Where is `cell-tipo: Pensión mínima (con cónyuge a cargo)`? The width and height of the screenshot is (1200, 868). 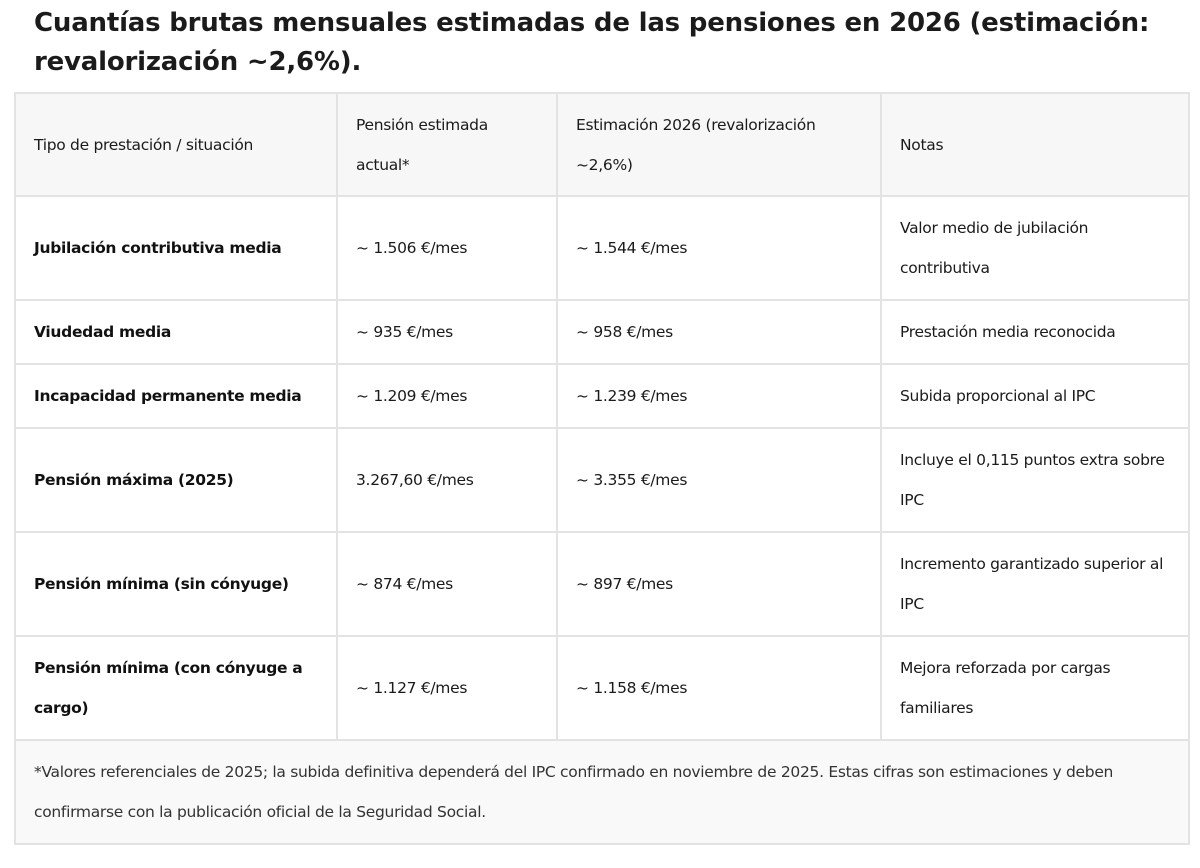
cell-tipo: Pensión mínima (con cónyuge a cargo) is located at coordinates (176, 688).